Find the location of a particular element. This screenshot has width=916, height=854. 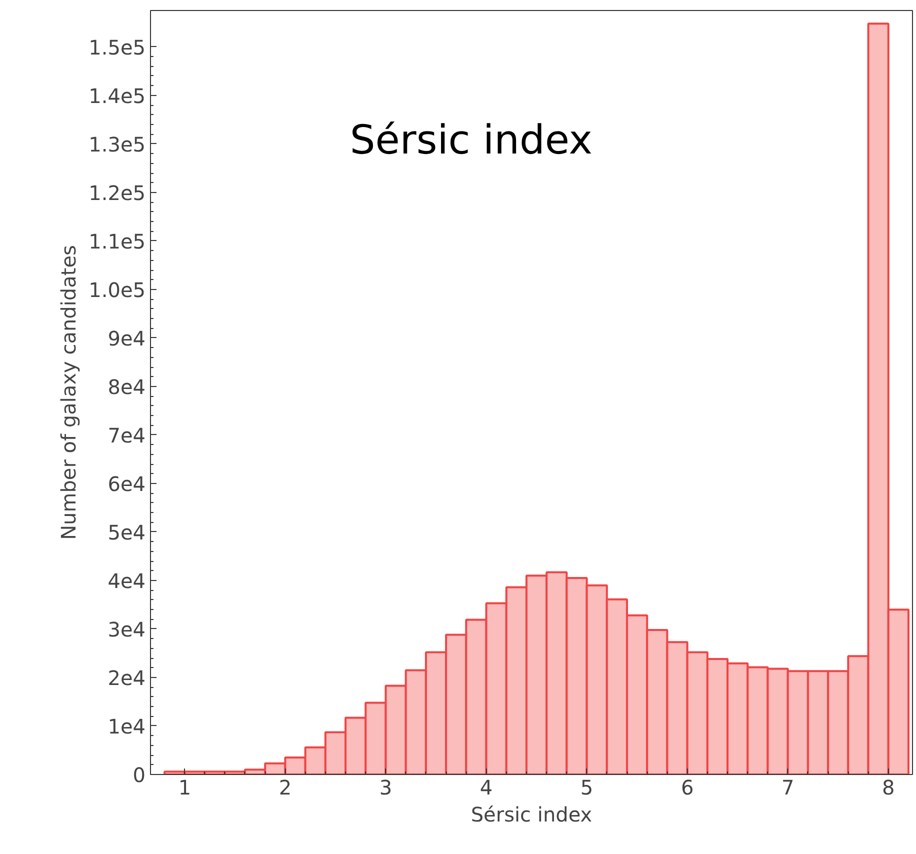

y-tick-label: 1.1e5 is located at coordinates (117, 241).